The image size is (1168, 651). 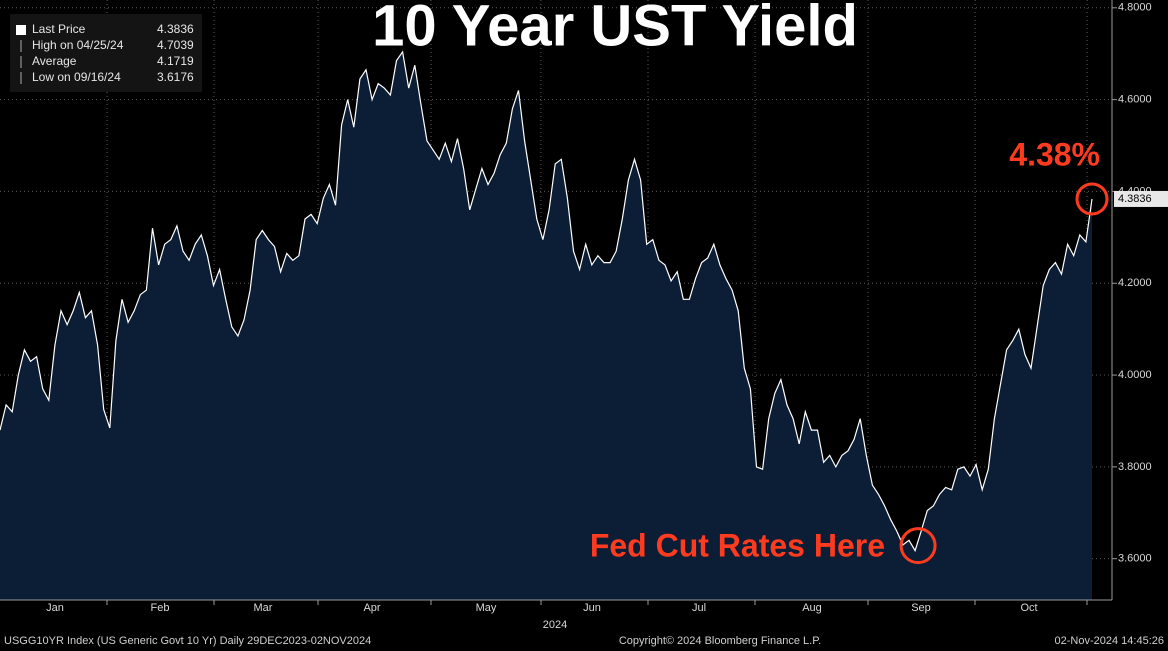 What do you see at coordinates (175, 61) in the screenshot?
I see `legend-value: 4.1719` at bounding box center [175, 61].